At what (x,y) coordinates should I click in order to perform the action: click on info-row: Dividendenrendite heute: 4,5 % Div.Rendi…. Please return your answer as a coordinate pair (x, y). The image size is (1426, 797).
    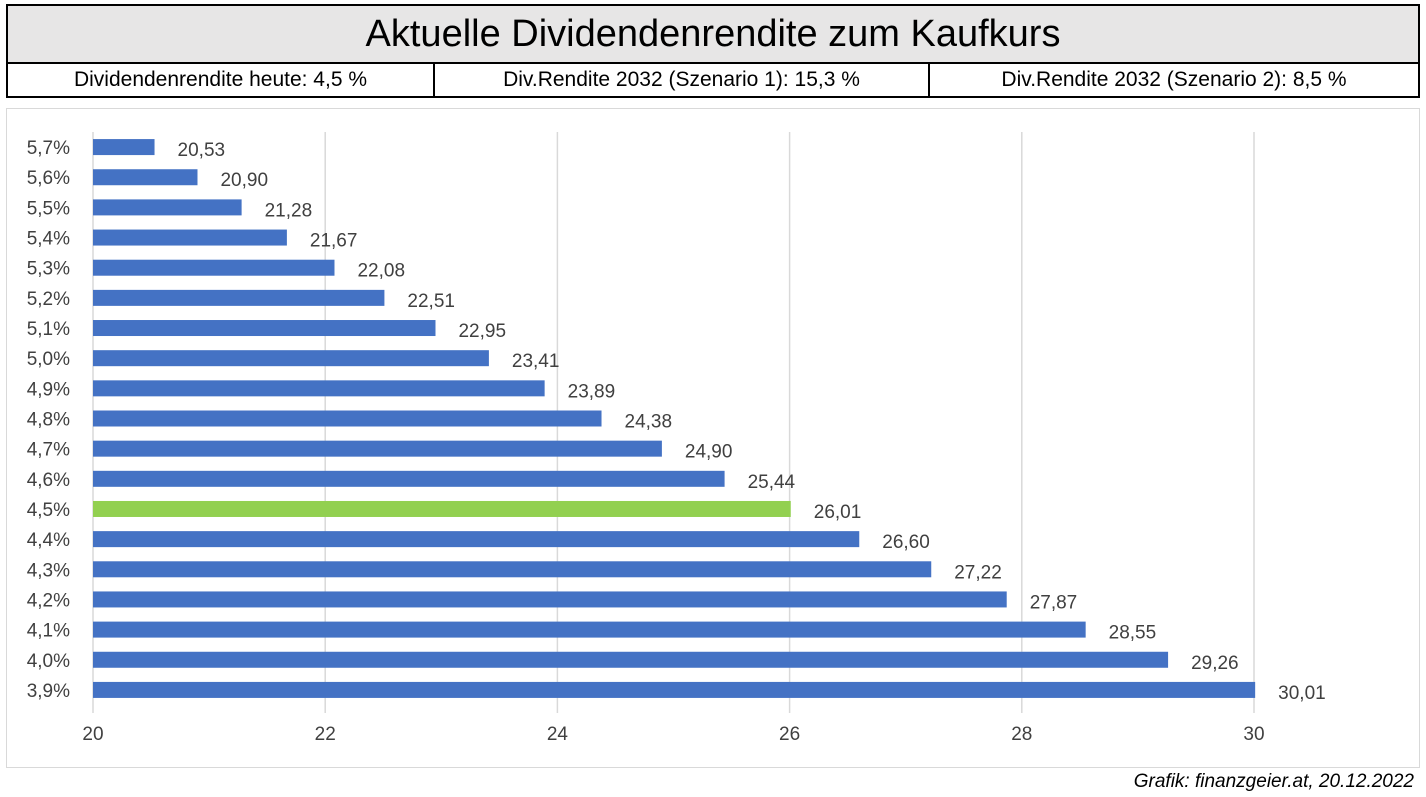
    Looking at the image, I should click on (713, 81).